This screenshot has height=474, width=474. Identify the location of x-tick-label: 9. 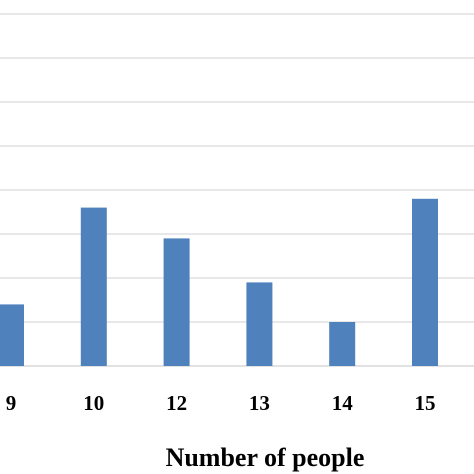
(11, 403).